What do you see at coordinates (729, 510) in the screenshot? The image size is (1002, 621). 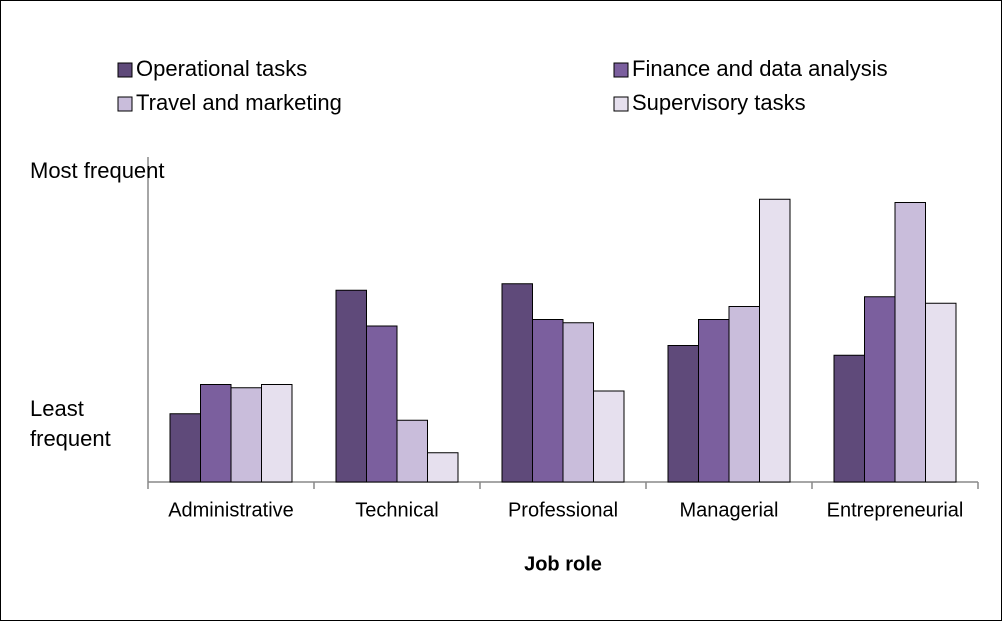 I see `x-tick-label: Managerial` at bounding box center [729, 510].